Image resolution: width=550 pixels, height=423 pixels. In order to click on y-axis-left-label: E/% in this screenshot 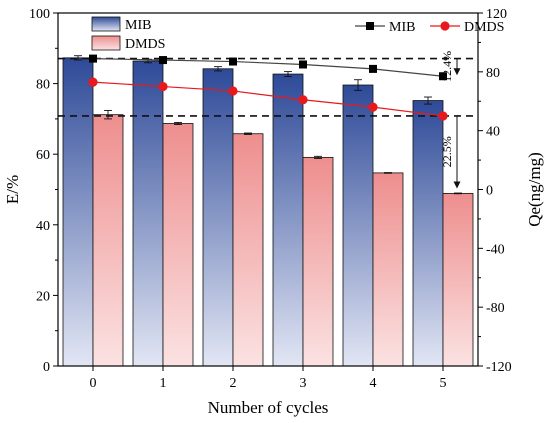, I will do `click(12, 189)`.